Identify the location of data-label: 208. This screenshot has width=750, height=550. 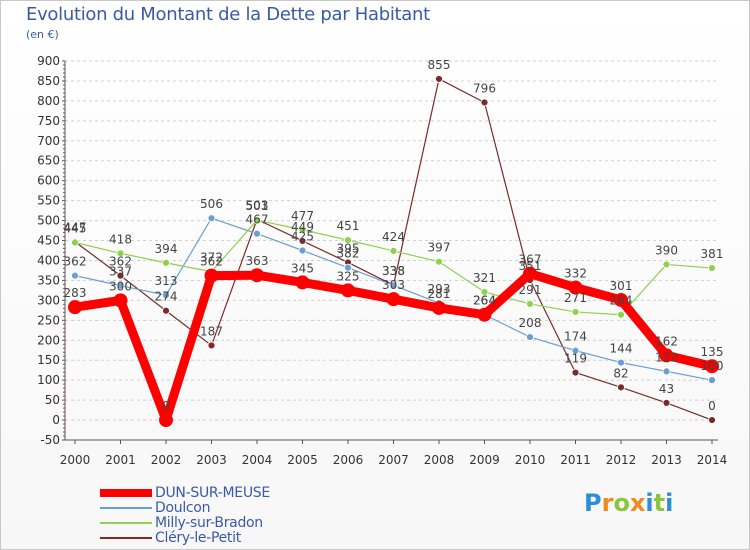
(530, 323).